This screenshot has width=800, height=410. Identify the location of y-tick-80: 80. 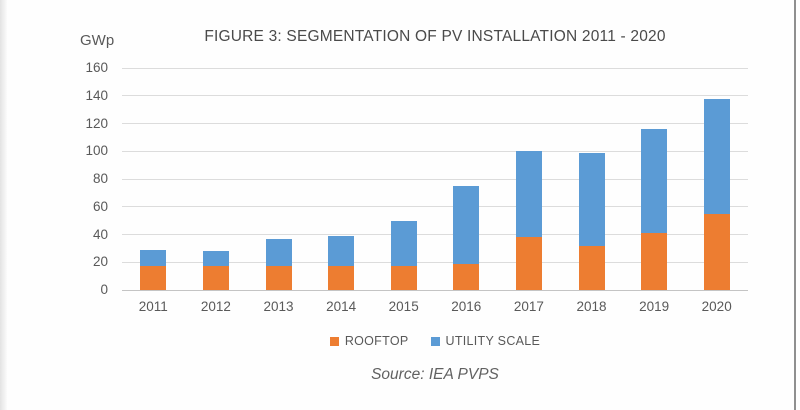
(100, 178).